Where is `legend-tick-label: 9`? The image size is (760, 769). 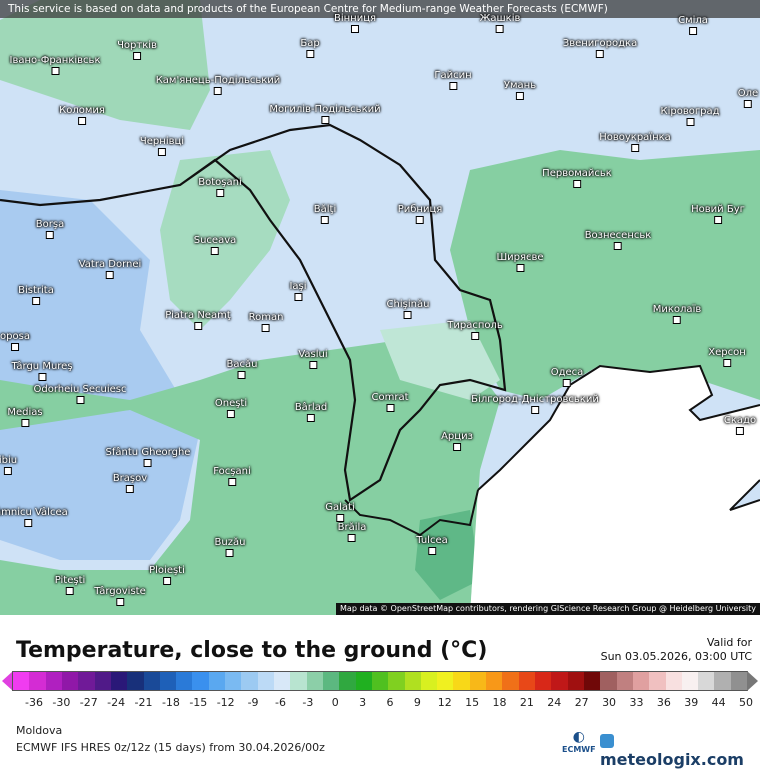
legend-tick-label: 9 is located at coordinates (417, 702).